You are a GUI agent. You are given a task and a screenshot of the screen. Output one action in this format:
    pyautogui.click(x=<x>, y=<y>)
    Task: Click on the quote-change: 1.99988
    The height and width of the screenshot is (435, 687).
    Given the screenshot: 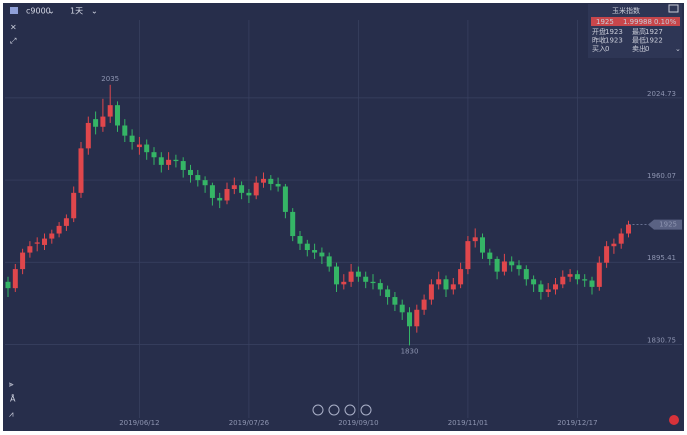 What is the action you would take?
    pyautogui.click(x=637, y=22)
    